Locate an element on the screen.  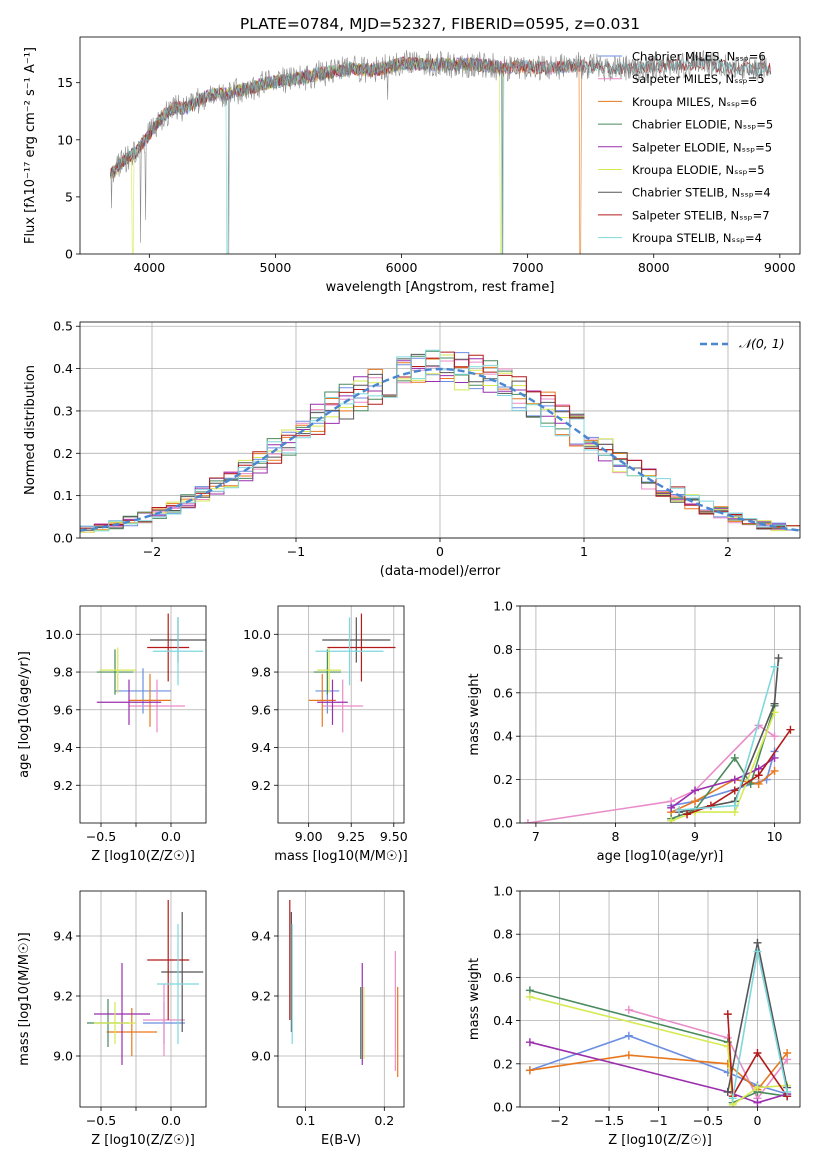
ebv-mass-panel: 0.1 0.2 9.0 9.2 9.4 E(B-V) is located at coordinates (328, 1019).